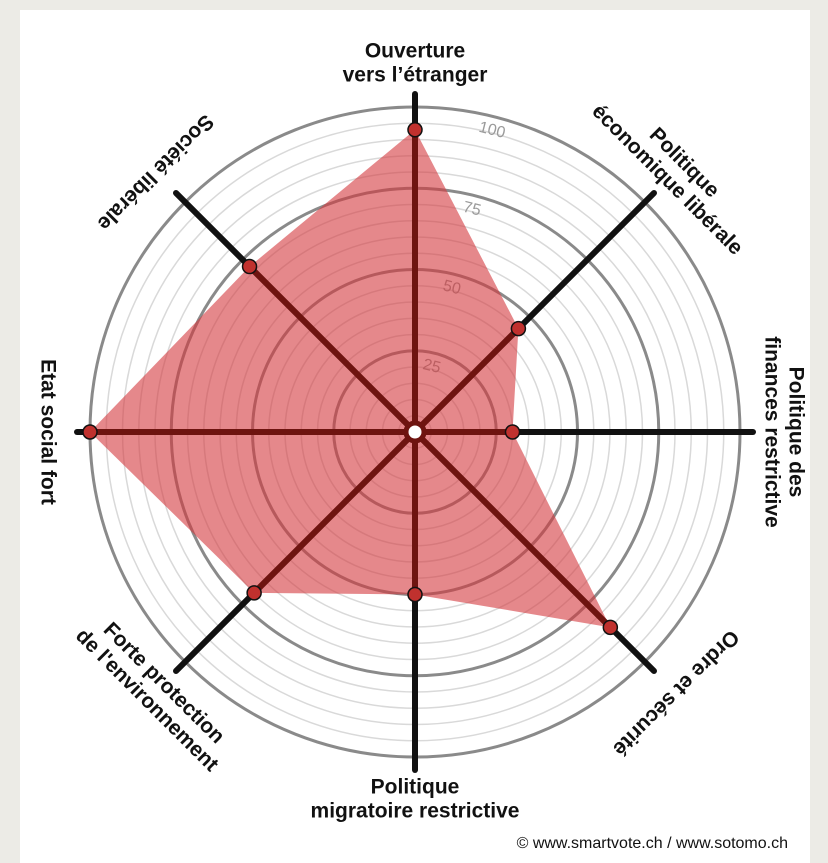  Describe the element at coordinates (415, 51) in the screenshot. I see `axis-label-line: Ouverture` at that location.